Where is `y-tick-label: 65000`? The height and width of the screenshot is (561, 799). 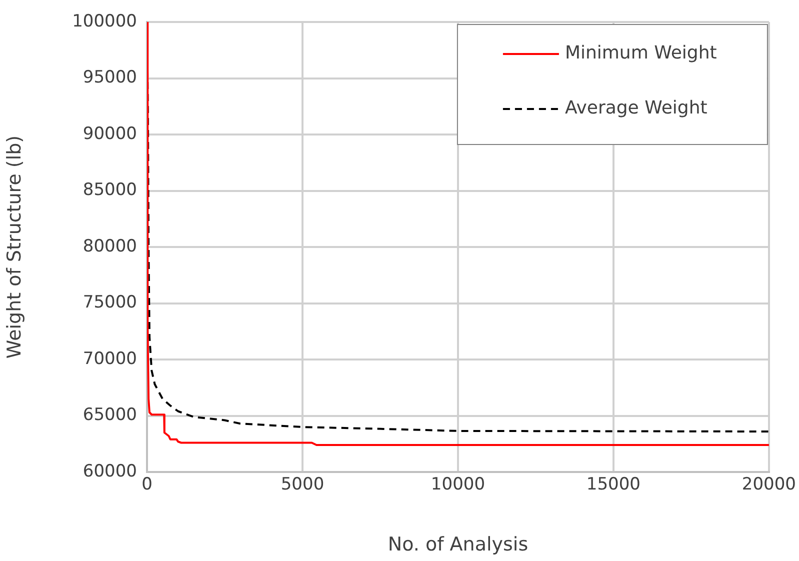
y-tick-label: 65000 is located at coordinates (109, 415).